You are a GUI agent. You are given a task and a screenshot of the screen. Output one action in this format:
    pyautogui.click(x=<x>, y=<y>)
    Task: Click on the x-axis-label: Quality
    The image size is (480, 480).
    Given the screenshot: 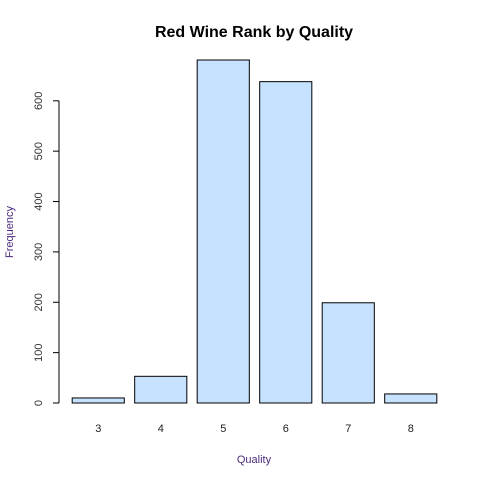 What is the action you would take?
    pyautogui.click(x=254, y=460)
    